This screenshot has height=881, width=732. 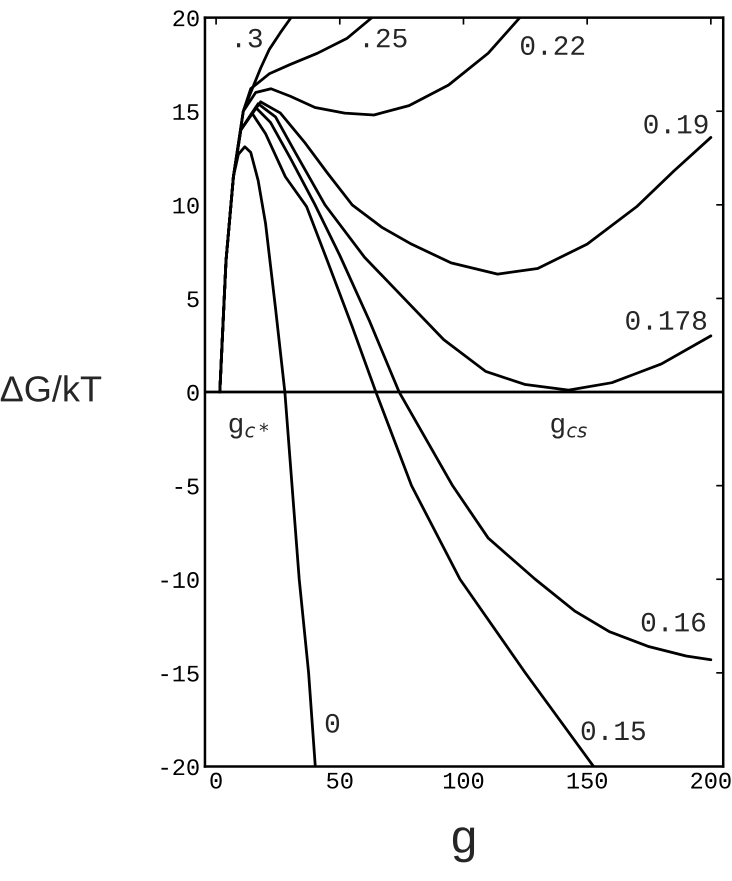 I want to click on y-axis-title: ΔG/kT, so click(x=51, y=388).